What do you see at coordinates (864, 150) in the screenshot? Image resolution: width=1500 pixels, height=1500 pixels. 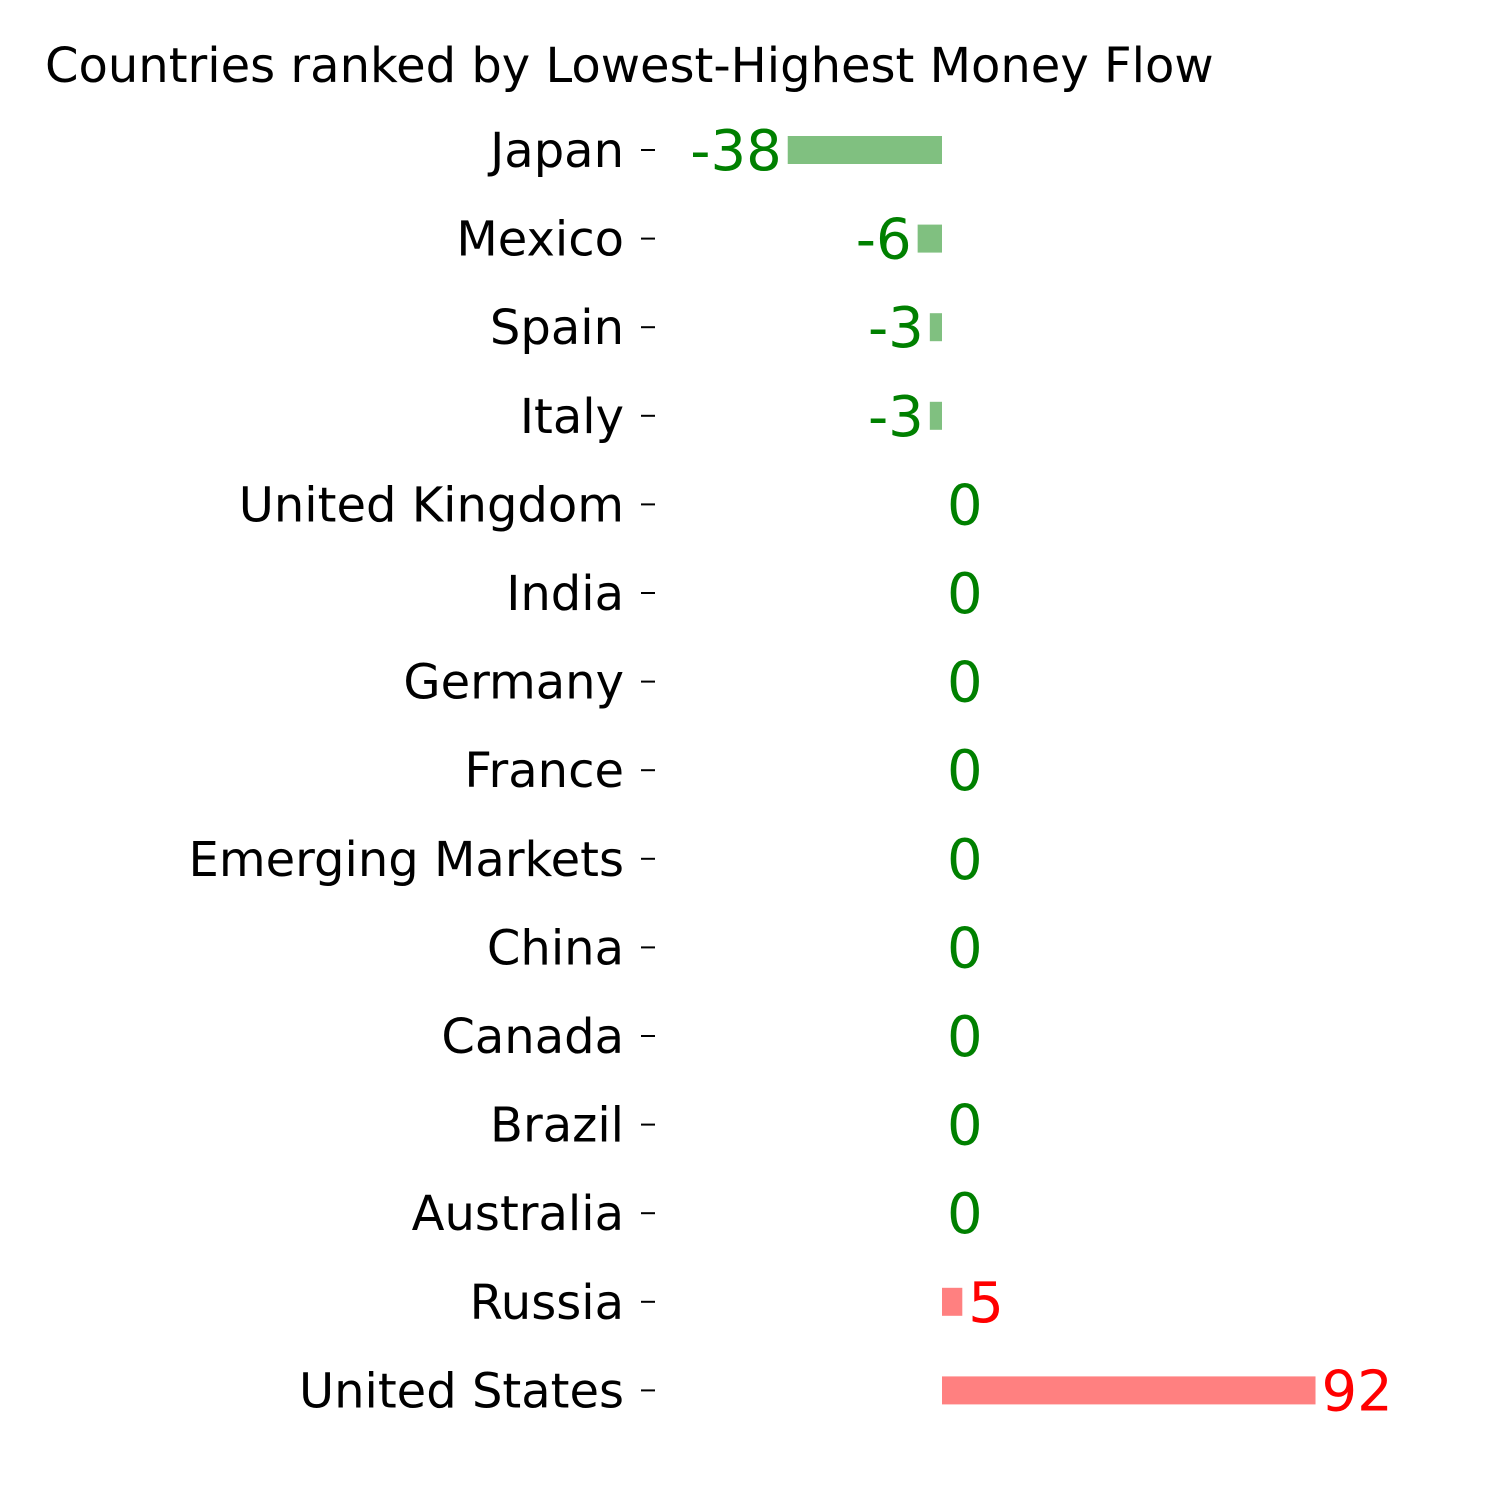 I see `bar-japan` at bounding box center [864, 150].